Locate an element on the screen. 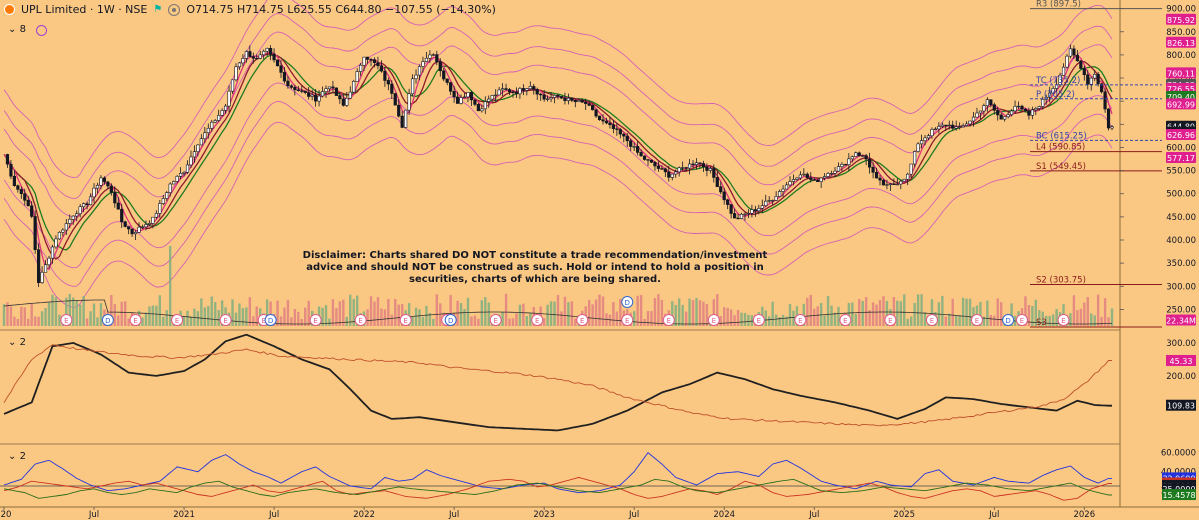 This screenshot has height=520, width=1199. symbol-title: UPL Limited · 1W · NSE is located at coordinates (84, 9).